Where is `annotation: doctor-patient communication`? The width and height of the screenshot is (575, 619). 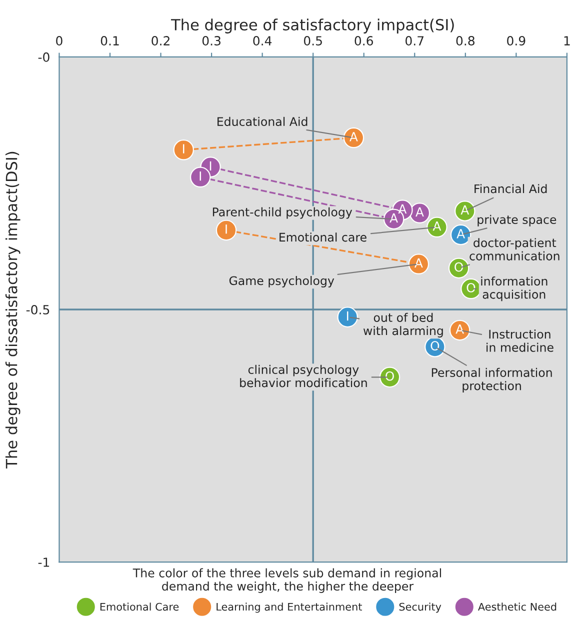
annotation: doctor-patient communication is located at coordinates (515, 249).